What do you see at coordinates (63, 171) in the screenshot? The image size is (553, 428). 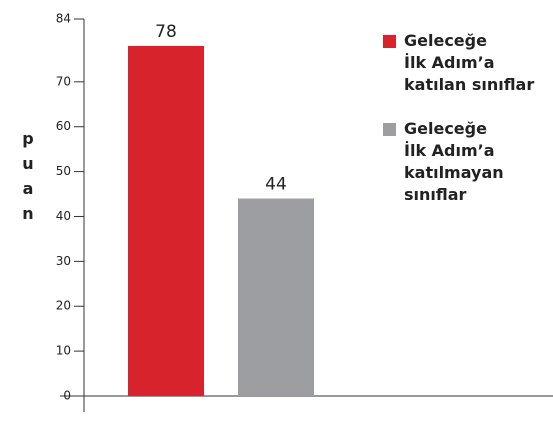 I see `y-tick-label: 50` at bounding box center [63, 171].